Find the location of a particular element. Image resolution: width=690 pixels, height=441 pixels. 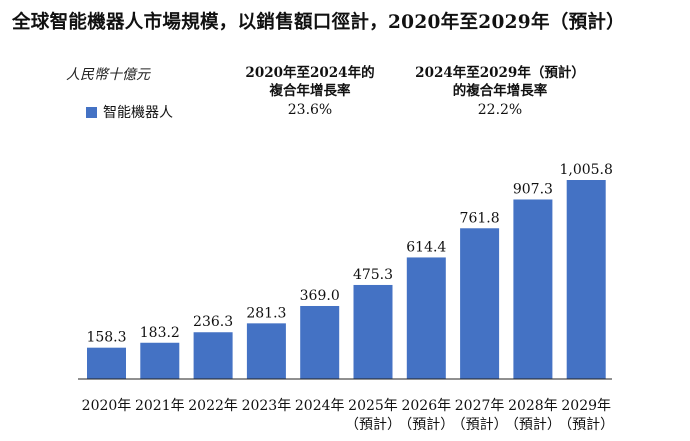

unit-label: 人民幣十億元 is located at coordinates (108, 75).